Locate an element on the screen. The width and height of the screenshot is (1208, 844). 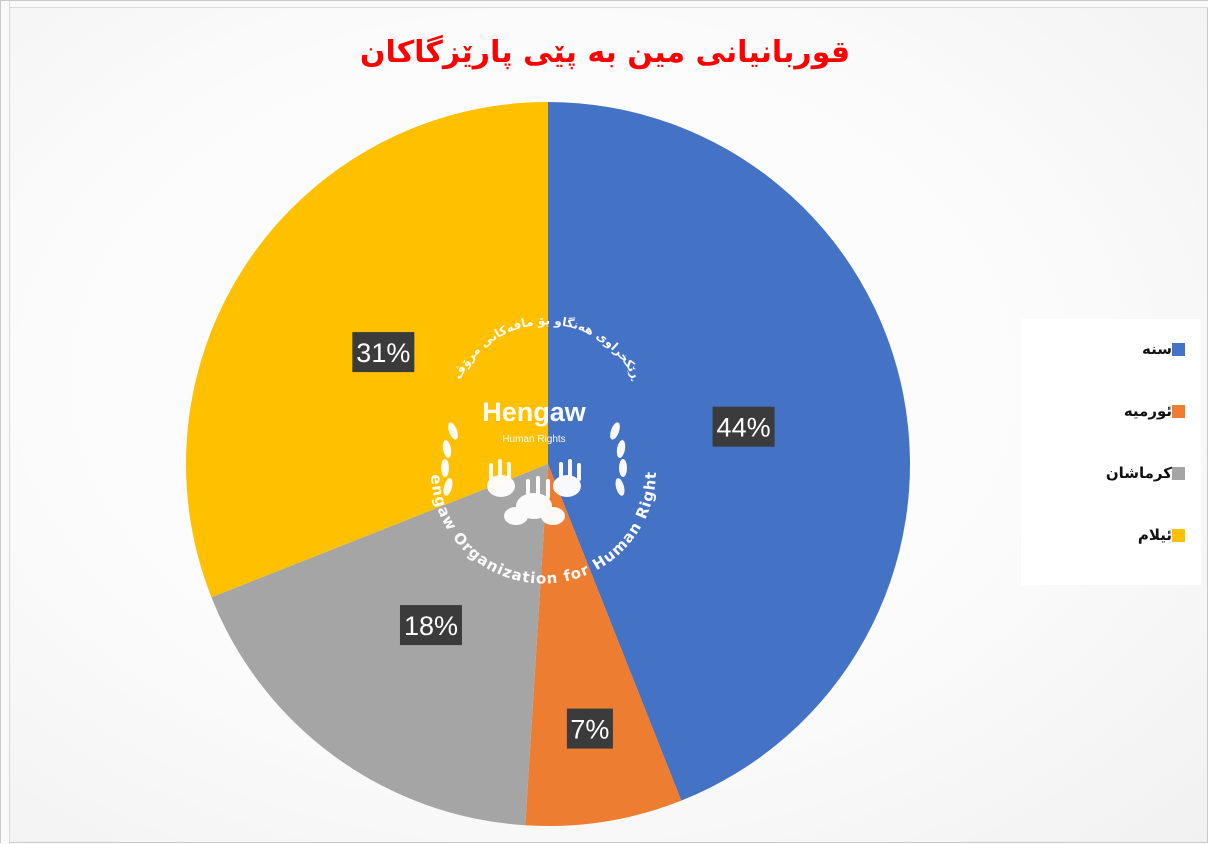
data-label: 31% is located at coordinates (383, 353).